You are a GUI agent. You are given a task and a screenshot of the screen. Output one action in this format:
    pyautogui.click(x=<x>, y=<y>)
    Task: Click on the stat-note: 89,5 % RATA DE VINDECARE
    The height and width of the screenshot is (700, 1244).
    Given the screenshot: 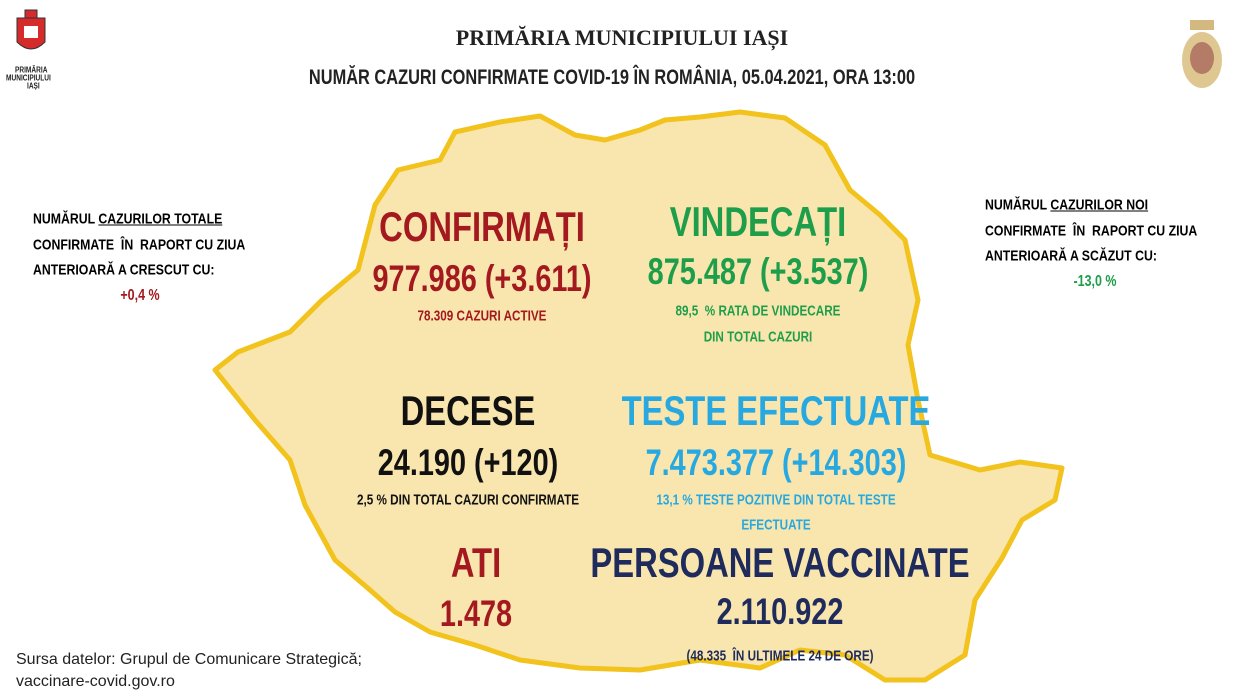 What is the action you would take?
    pyautogui.click(x=758, y=311)
    